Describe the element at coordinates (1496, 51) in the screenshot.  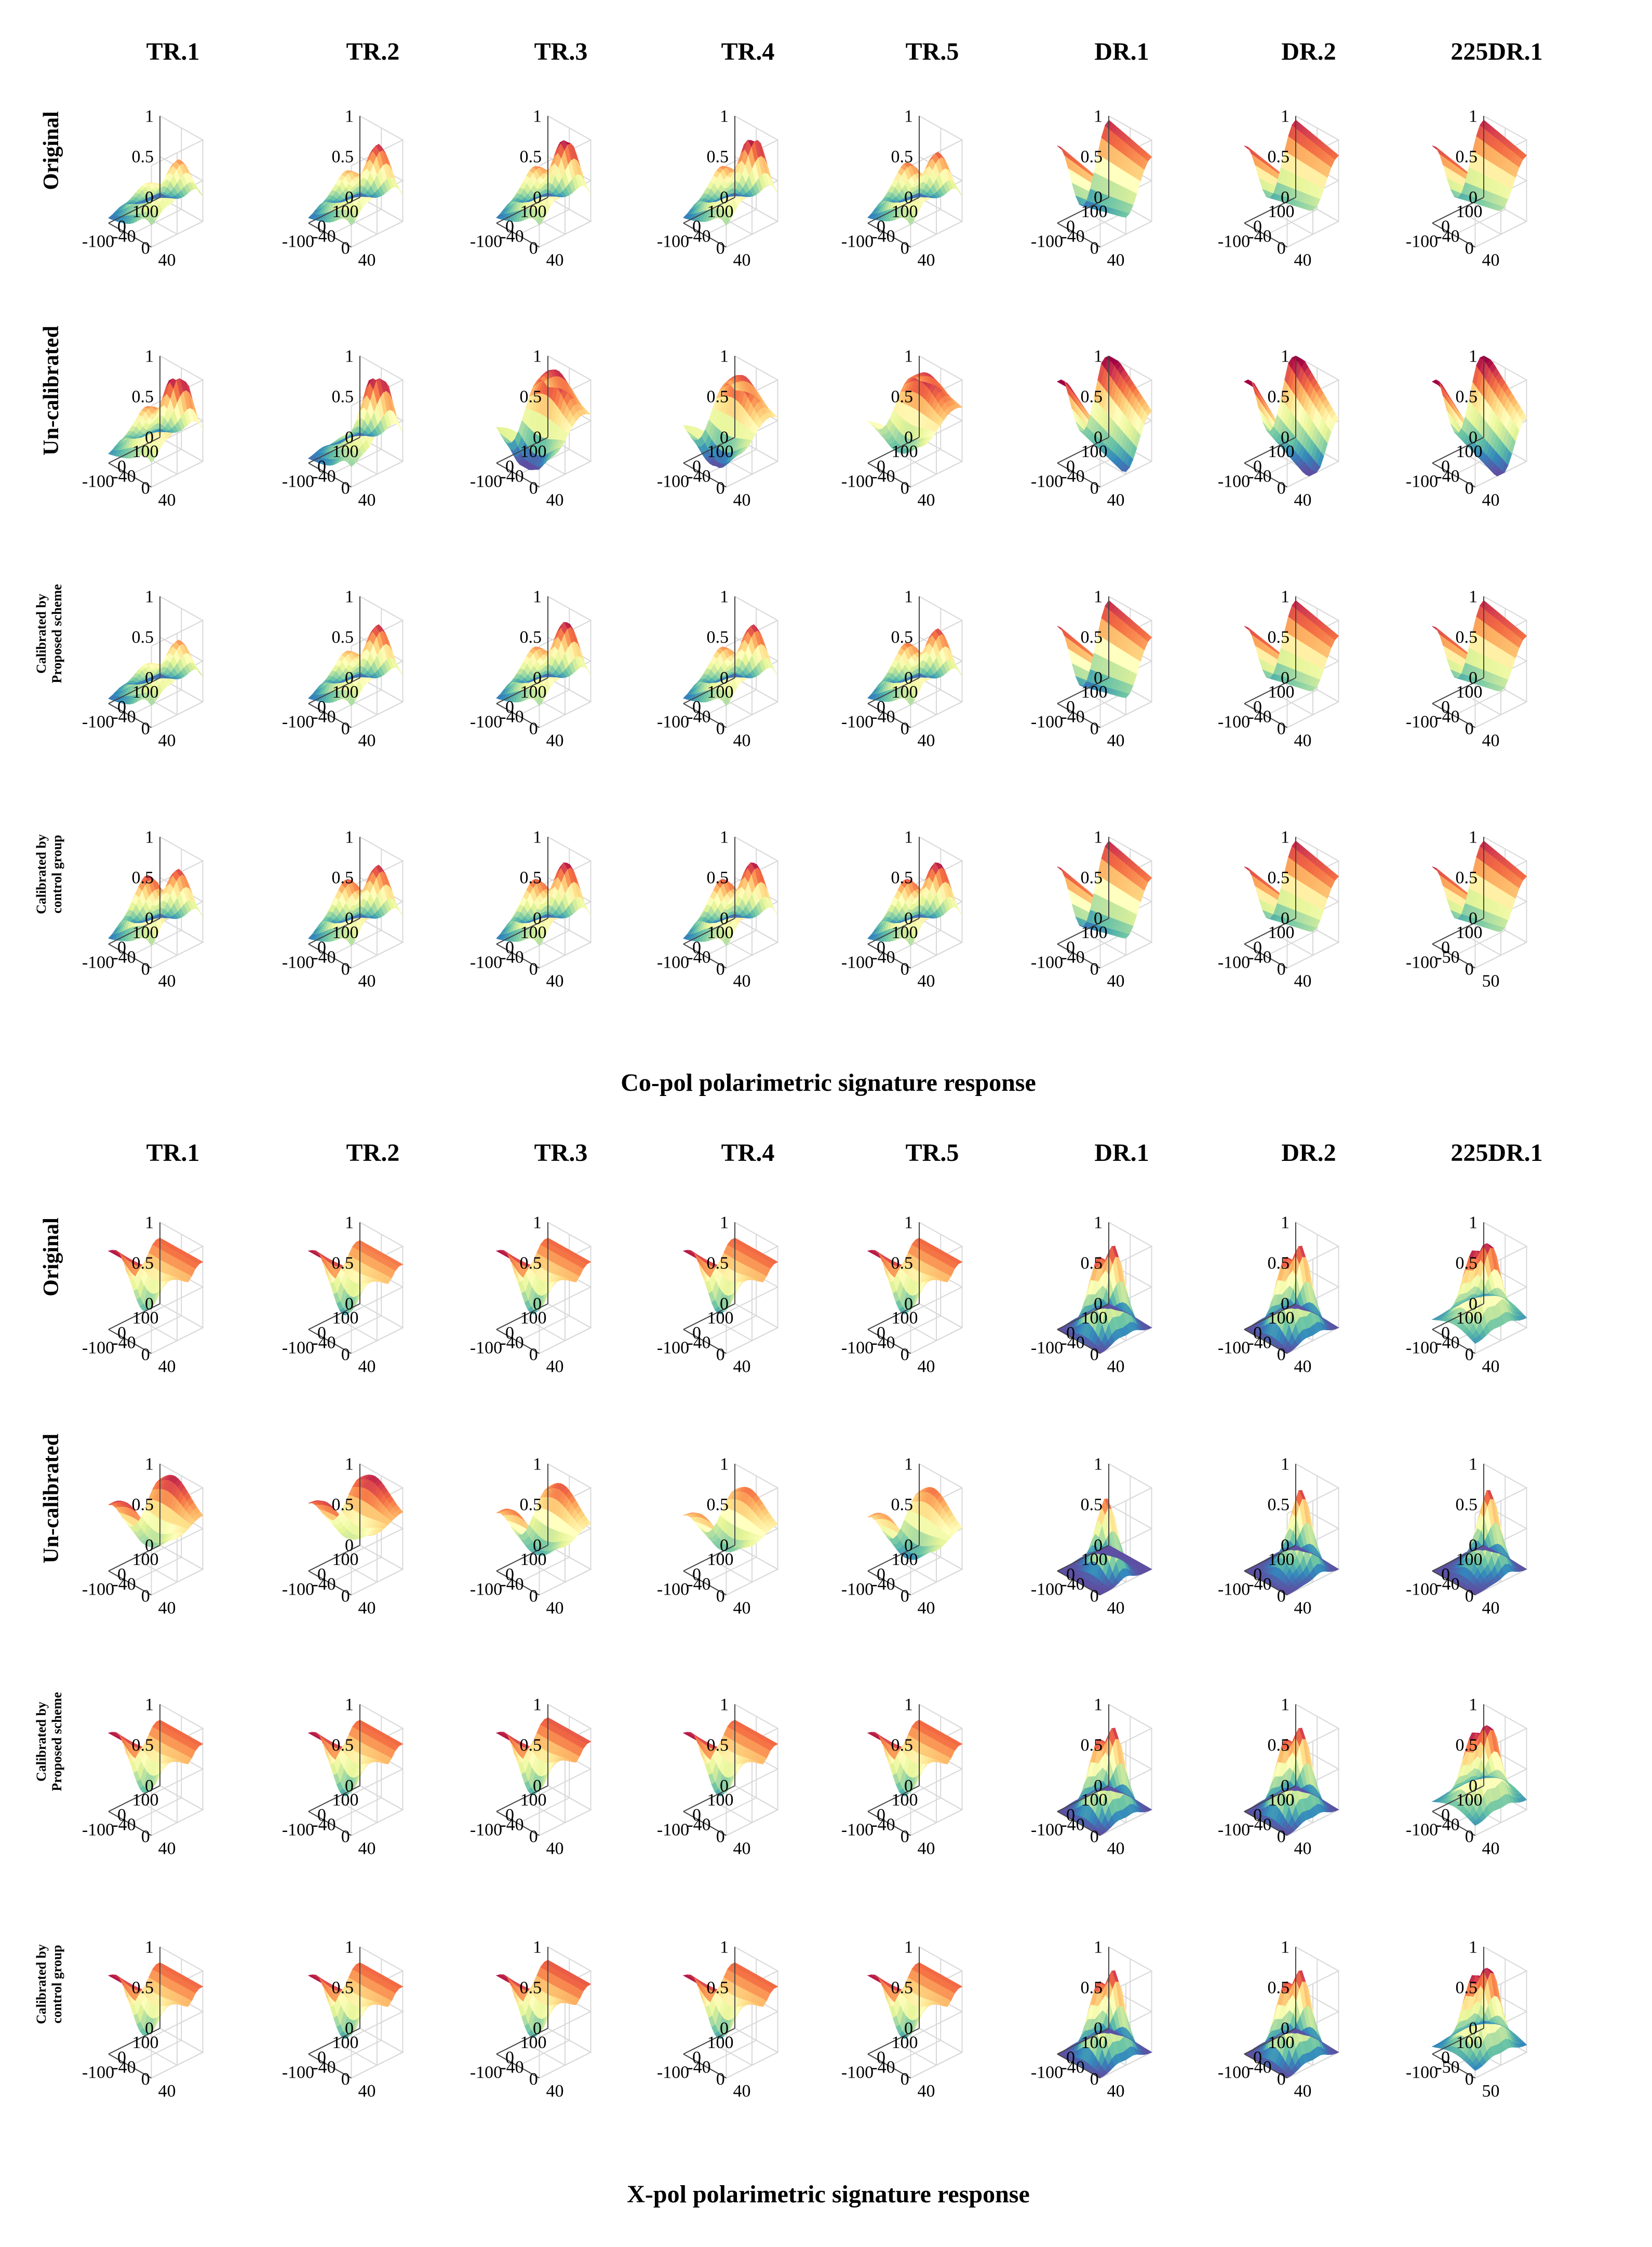
I see `column-header: 225DR.1` at that location.